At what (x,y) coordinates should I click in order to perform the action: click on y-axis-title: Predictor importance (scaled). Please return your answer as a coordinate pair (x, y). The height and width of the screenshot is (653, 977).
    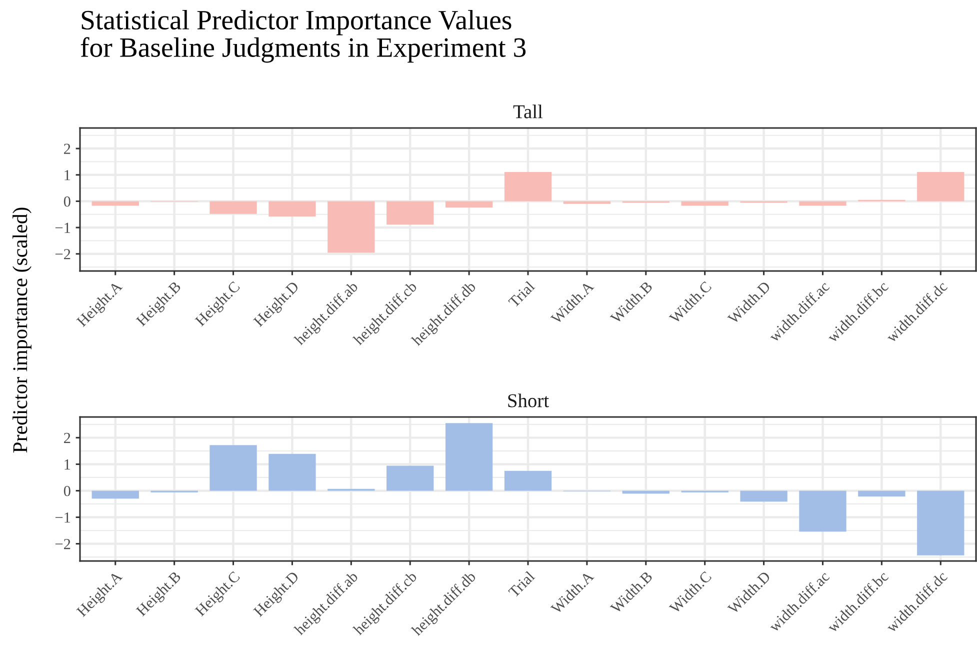
    Looking at the image, I should click on (22, 330).